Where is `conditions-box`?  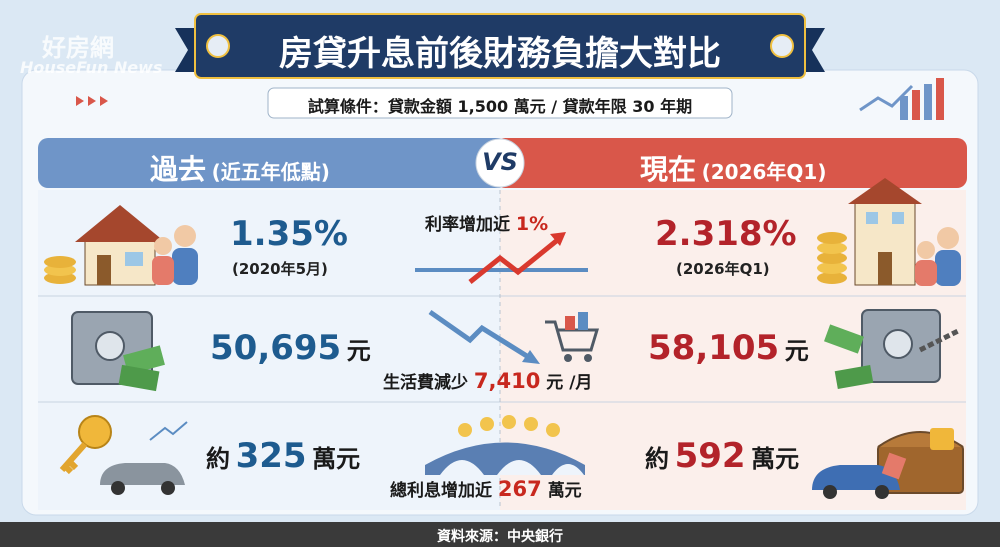 conditions-box is located at coordinates (500, 103).